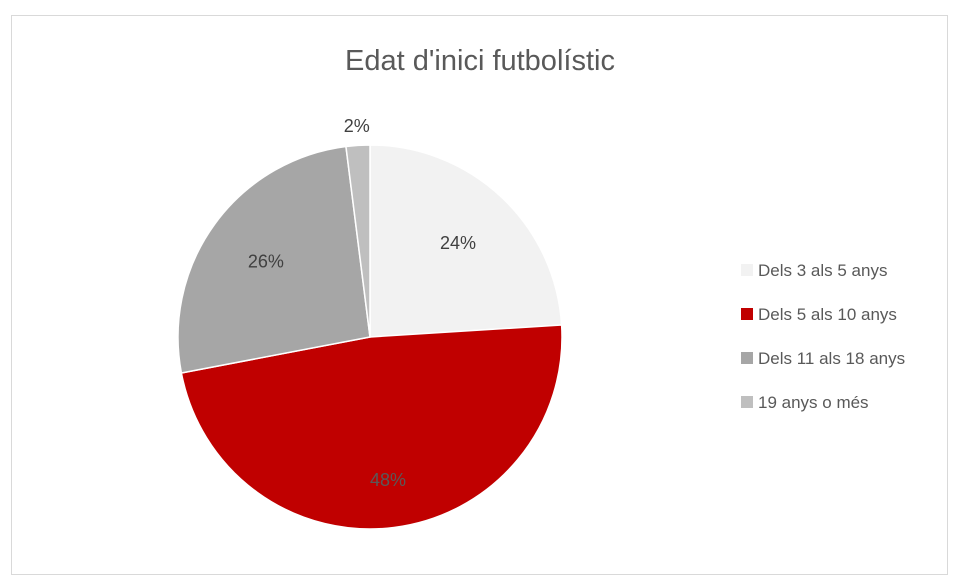 This screenshot has height=583, width=956. What do you see at coordinates (357, 126) in the screenshot?
I see `data-label-4: 2%` at bounding box center [357, 126].